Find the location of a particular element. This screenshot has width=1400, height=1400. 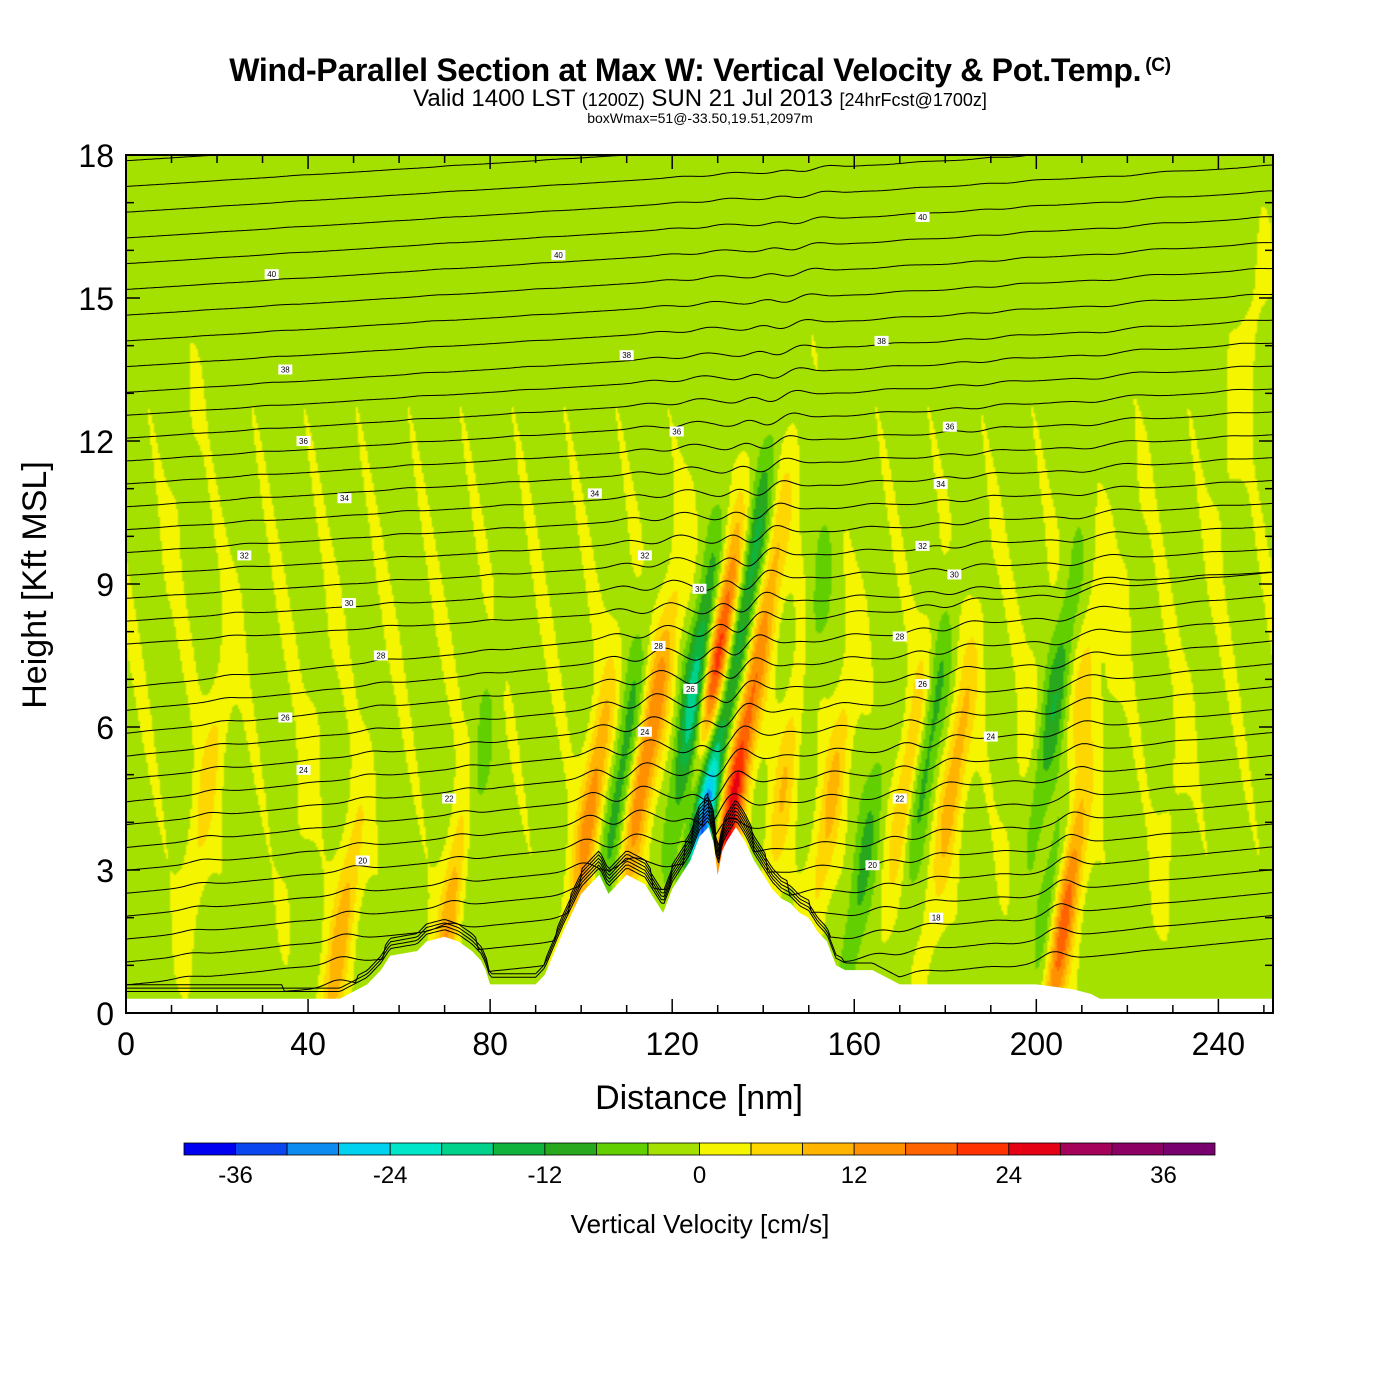

colorbar-bins is located at coordinates (699, 1149).